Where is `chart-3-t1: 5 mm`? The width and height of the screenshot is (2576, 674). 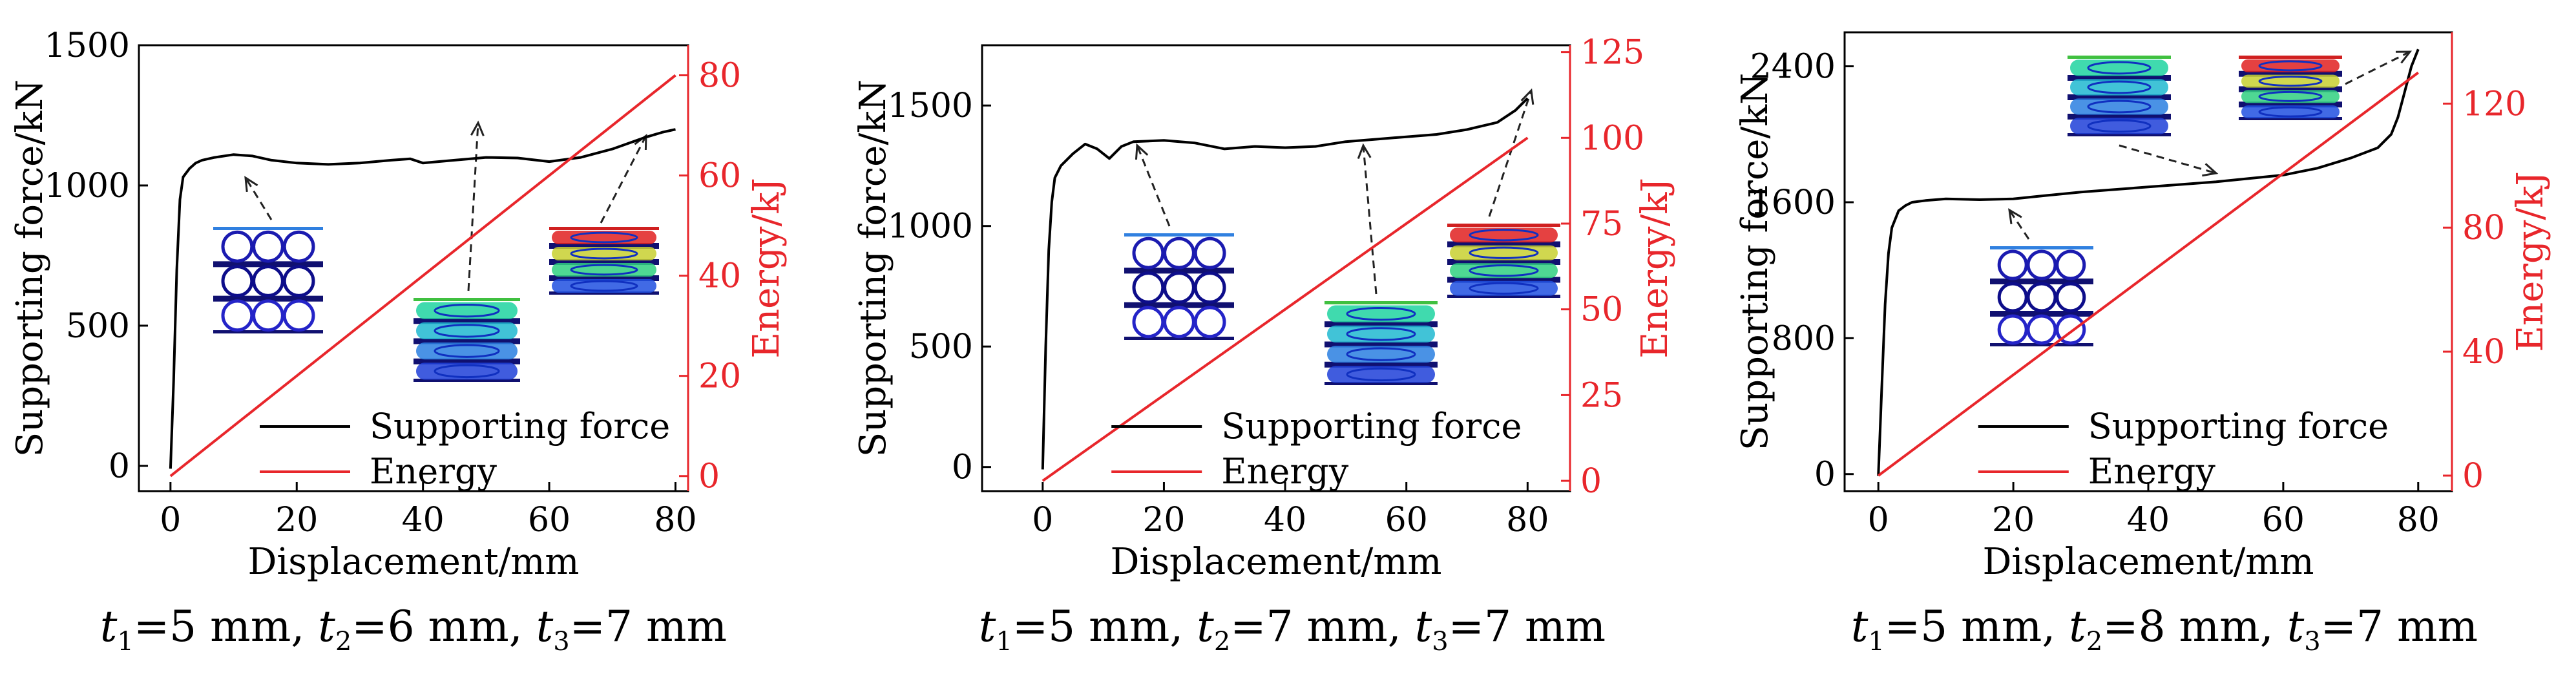 chart-3-t1: 5 mm is located at coordinates (1981, 626).